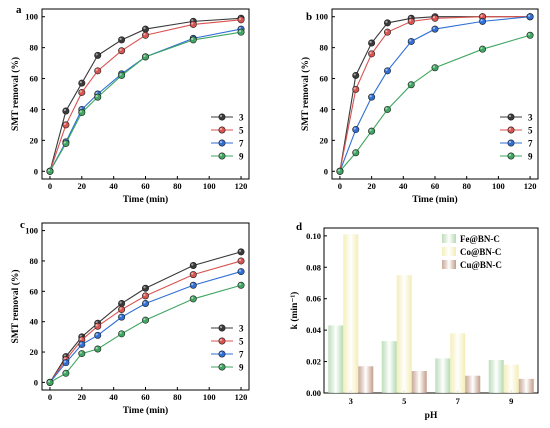  I want to click on x-tick-label: 40, so click(113, 397).